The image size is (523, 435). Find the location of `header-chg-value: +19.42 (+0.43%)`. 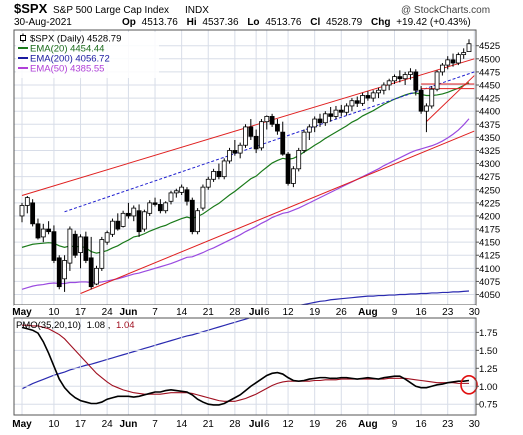

header-chg-value: +19.42 (+0.43%) is located at coordinates (433, 22).